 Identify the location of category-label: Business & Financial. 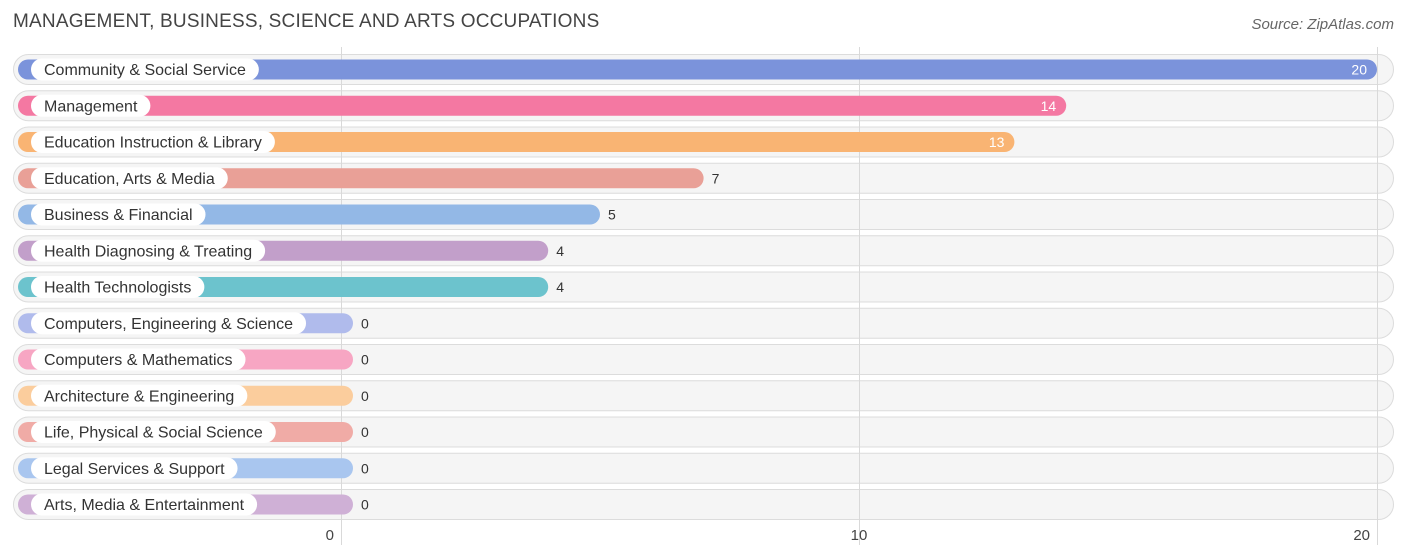
(118, 215).